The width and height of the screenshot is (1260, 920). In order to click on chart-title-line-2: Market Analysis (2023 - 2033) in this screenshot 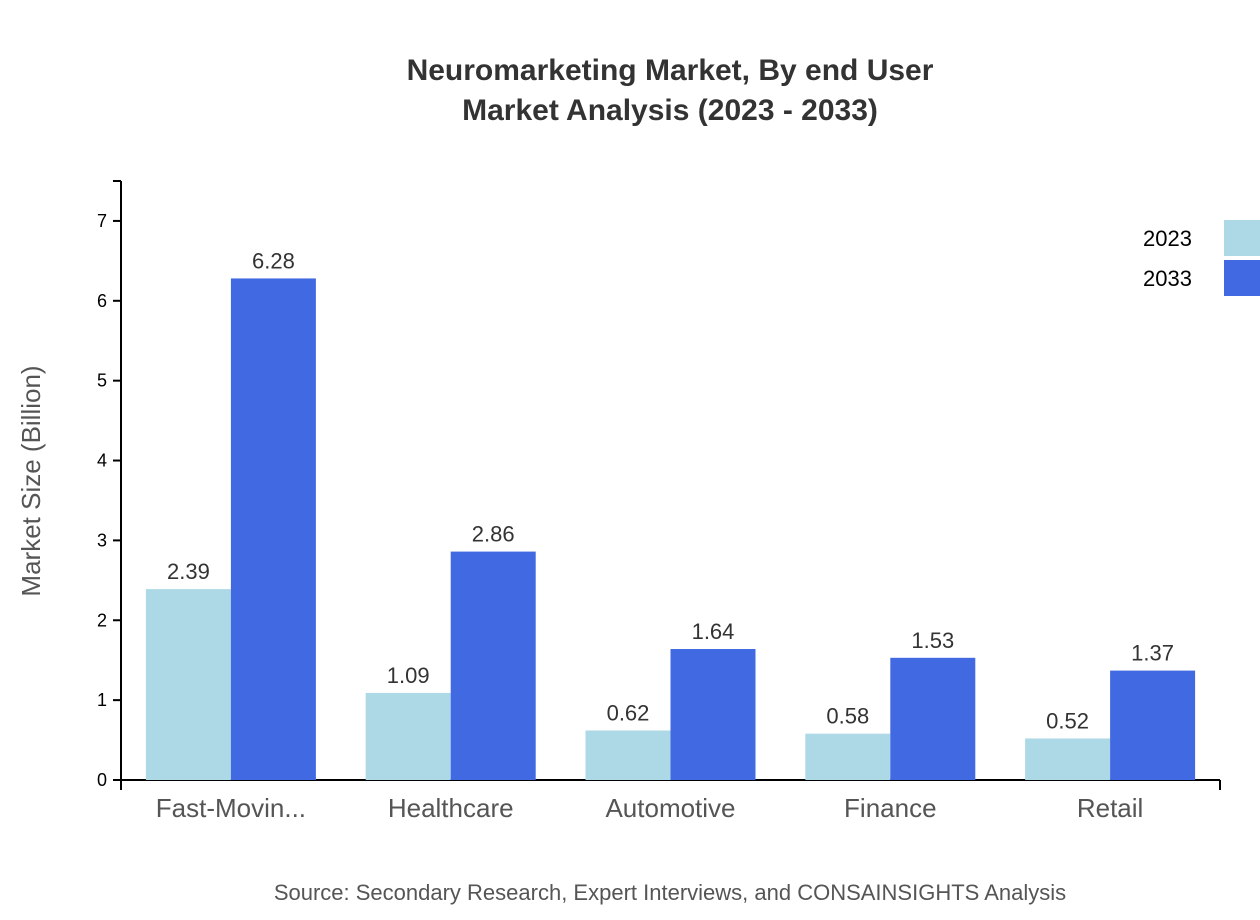, I will do `click(670, 110)`.